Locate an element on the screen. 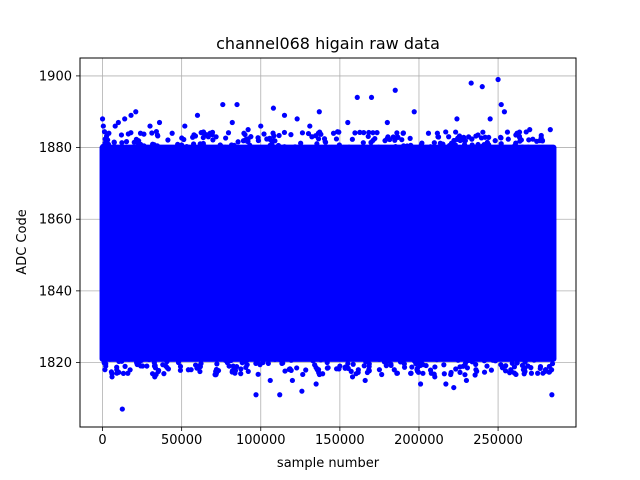  y-tick-label: 1840 is located at coordinates (55, 291).